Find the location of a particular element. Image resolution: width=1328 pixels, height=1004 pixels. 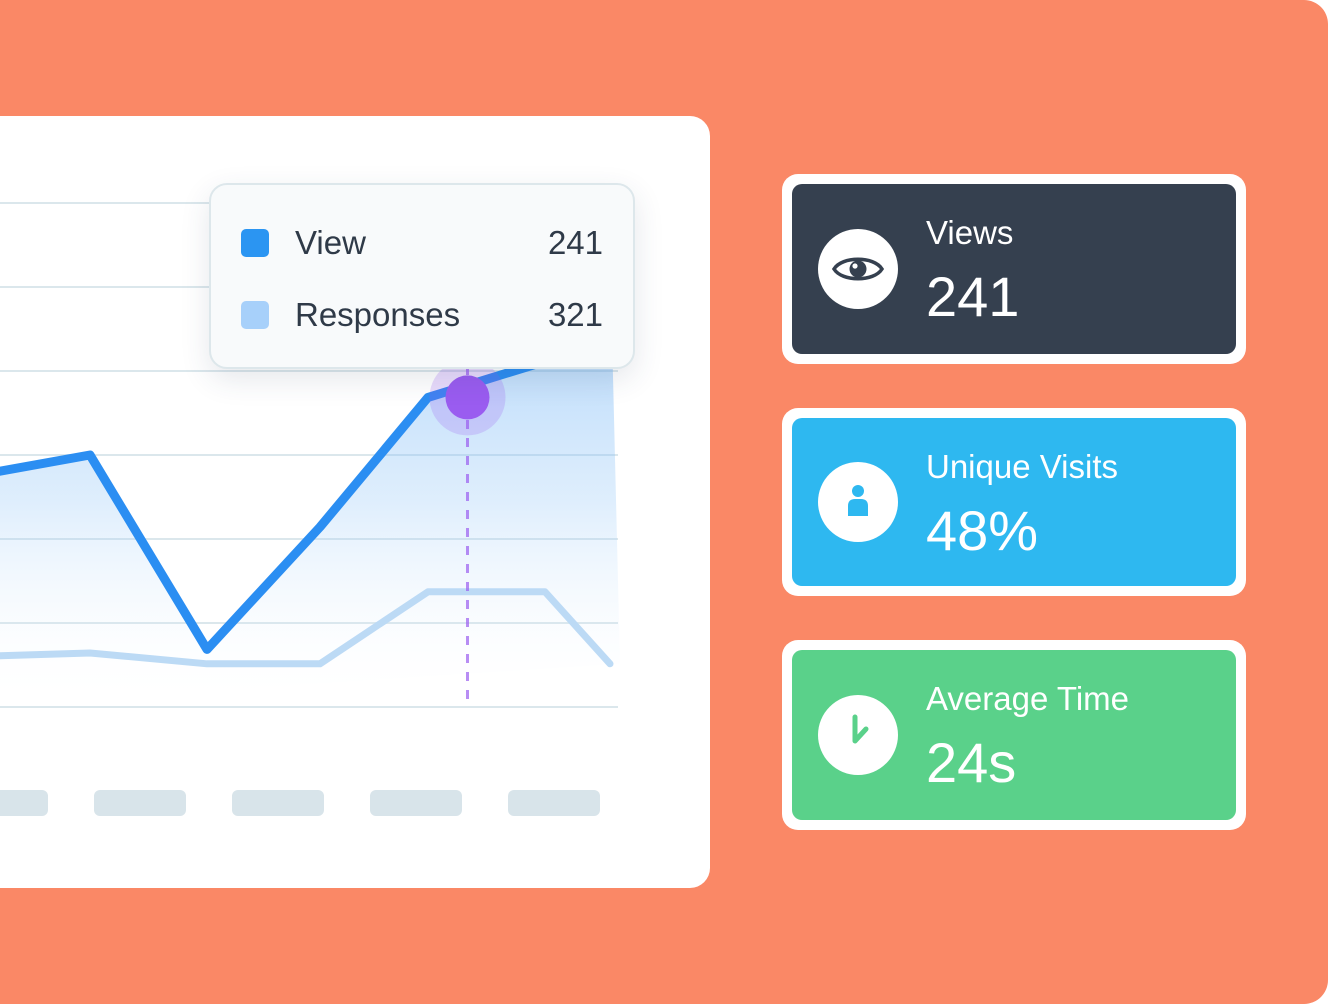

tooltip-label: View is located at coordinates (330, 242).